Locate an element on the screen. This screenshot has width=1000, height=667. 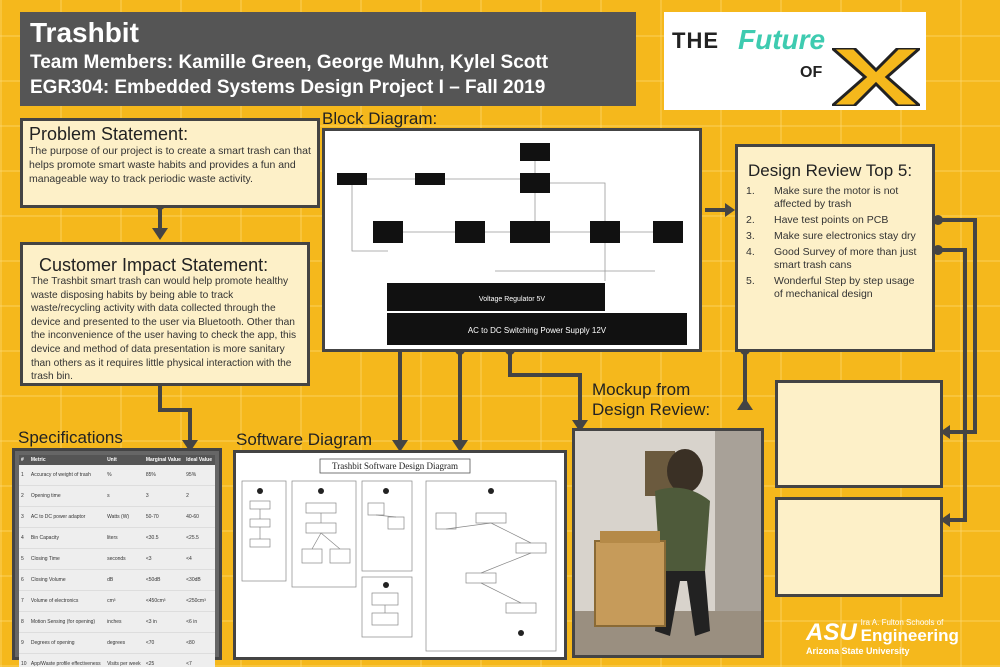
x-icon is located at coordinates (876, 77).